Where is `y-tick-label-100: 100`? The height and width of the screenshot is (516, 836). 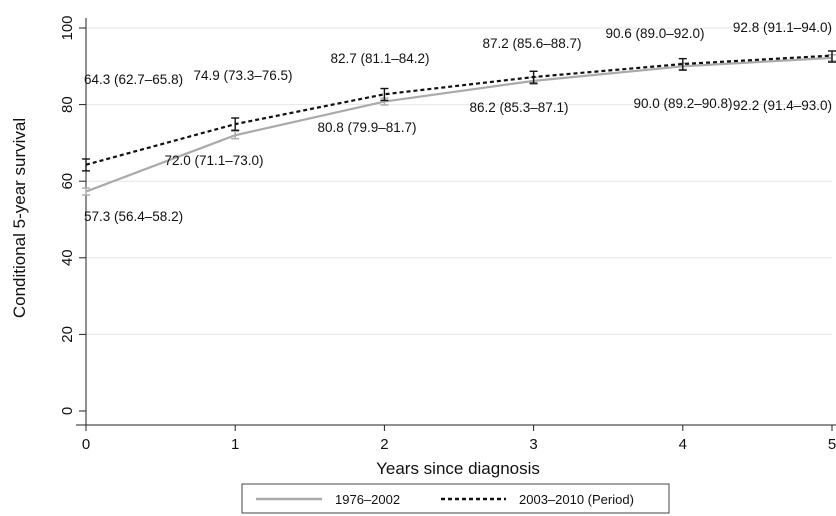
y-tick-label-100: 100 is located at coordinates (67, 27).